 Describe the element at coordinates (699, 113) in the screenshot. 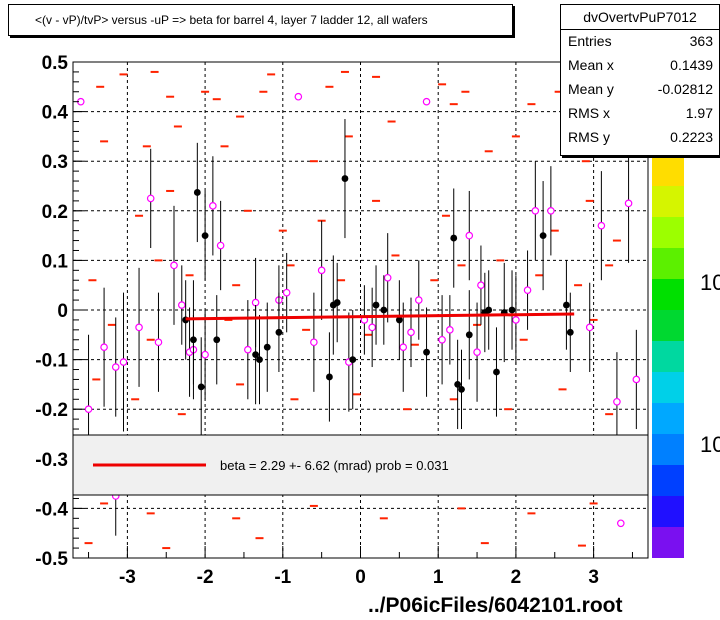

I see `stats-value: 1.97` at that location.